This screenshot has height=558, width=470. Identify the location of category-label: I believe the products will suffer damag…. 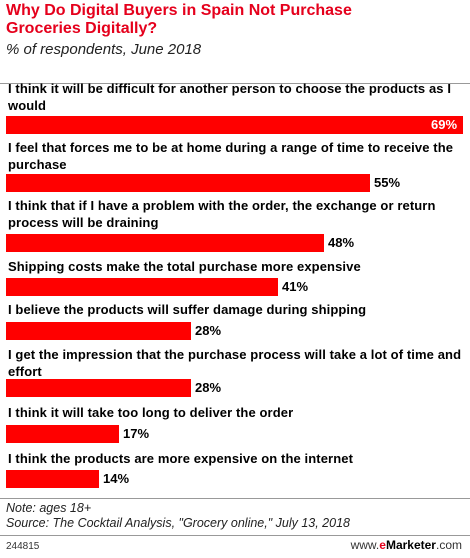
(187, 309).